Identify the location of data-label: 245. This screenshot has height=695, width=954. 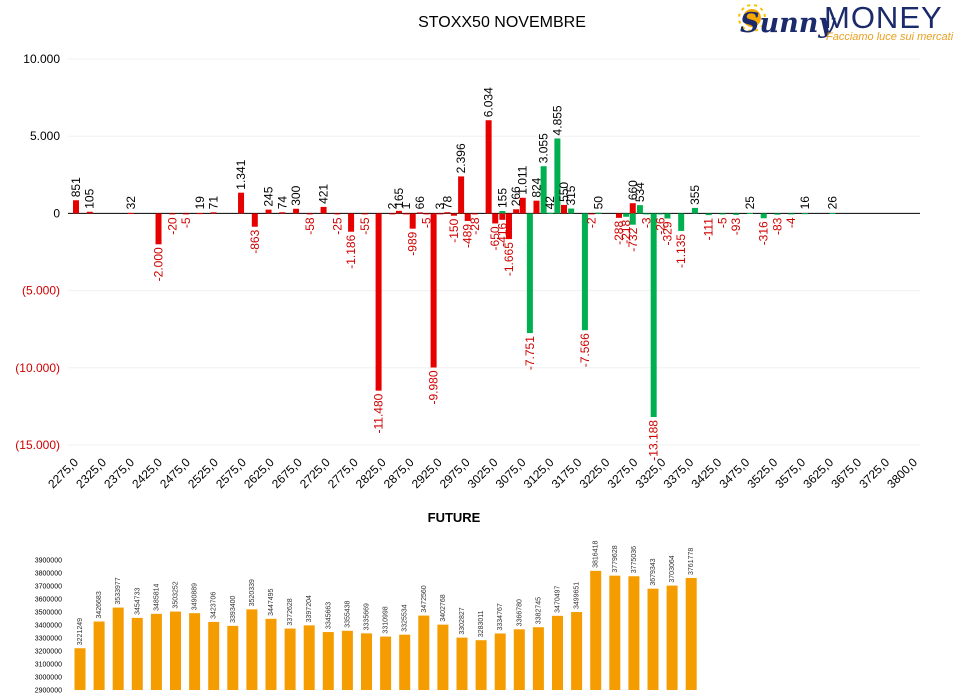
(269, 196).